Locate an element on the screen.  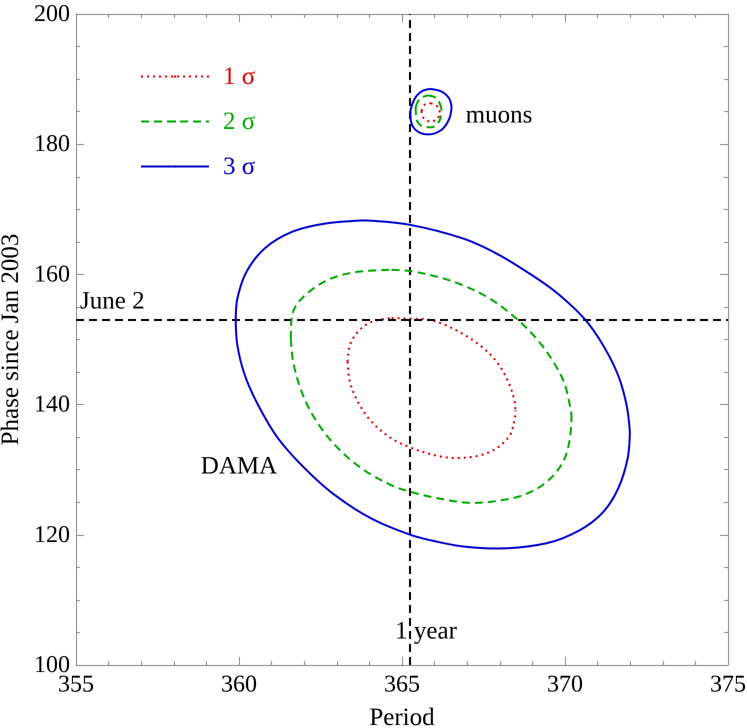
x-tick-label: 365 is located at coordinates (402, 685).